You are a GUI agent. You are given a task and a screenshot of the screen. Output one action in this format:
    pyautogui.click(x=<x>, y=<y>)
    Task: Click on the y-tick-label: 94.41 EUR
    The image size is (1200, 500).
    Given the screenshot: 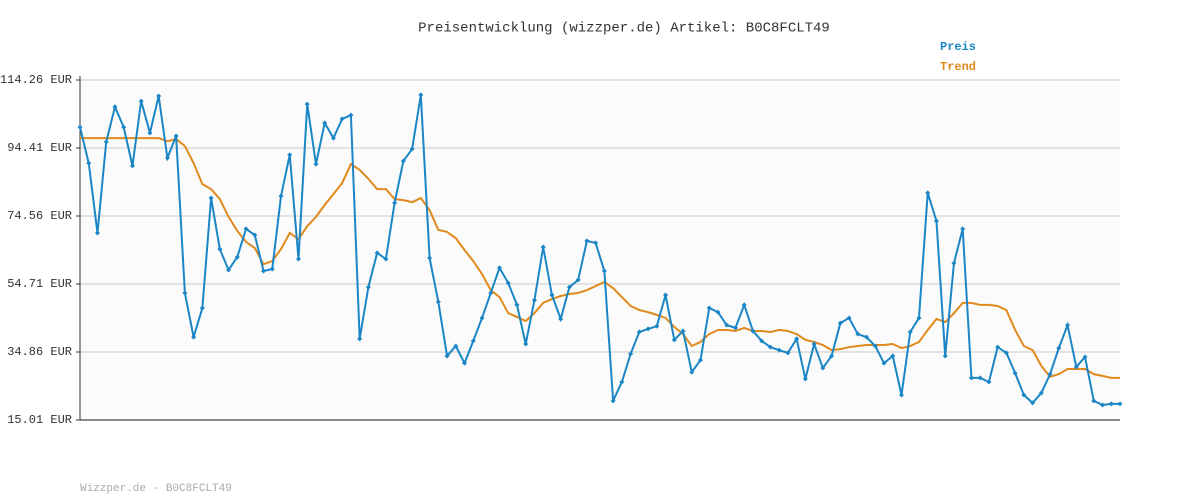 What is the action you would take?
    pyautogui.click(x=39, y=148)
    